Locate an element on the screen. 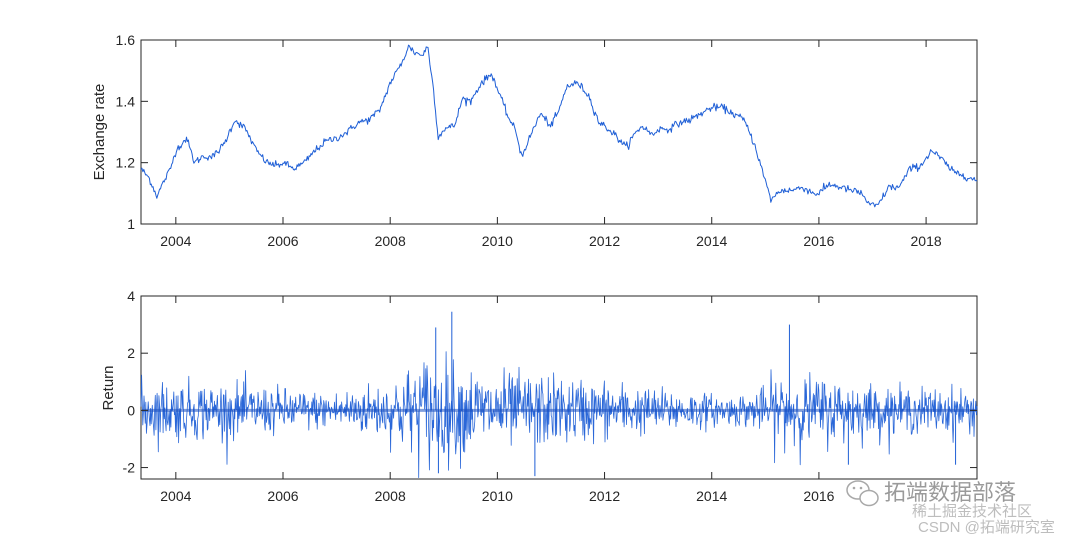  exchange-rate-y-axis-title: Exchange rate is located at coordinates (99, 132).